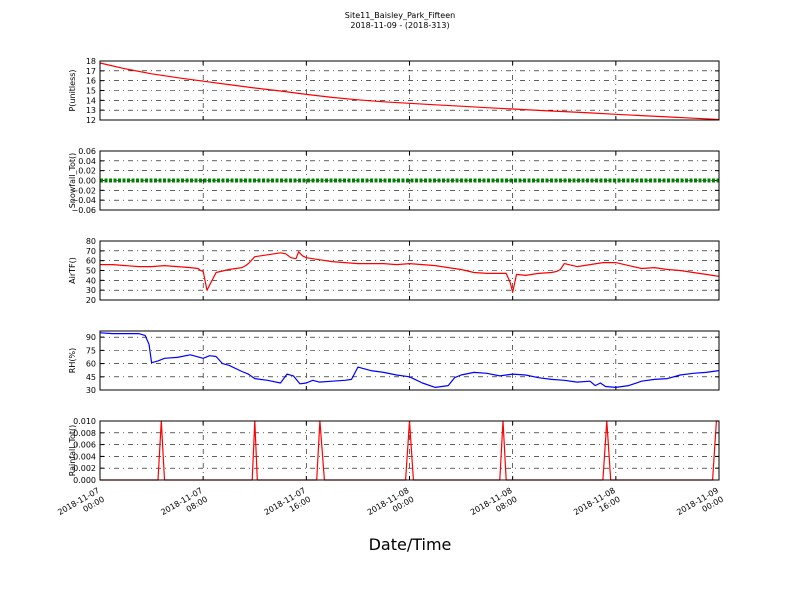 This screenshot has width=800, height=600. I want to click on rainfall-ytick-label: 0.000, so click(84, 480).